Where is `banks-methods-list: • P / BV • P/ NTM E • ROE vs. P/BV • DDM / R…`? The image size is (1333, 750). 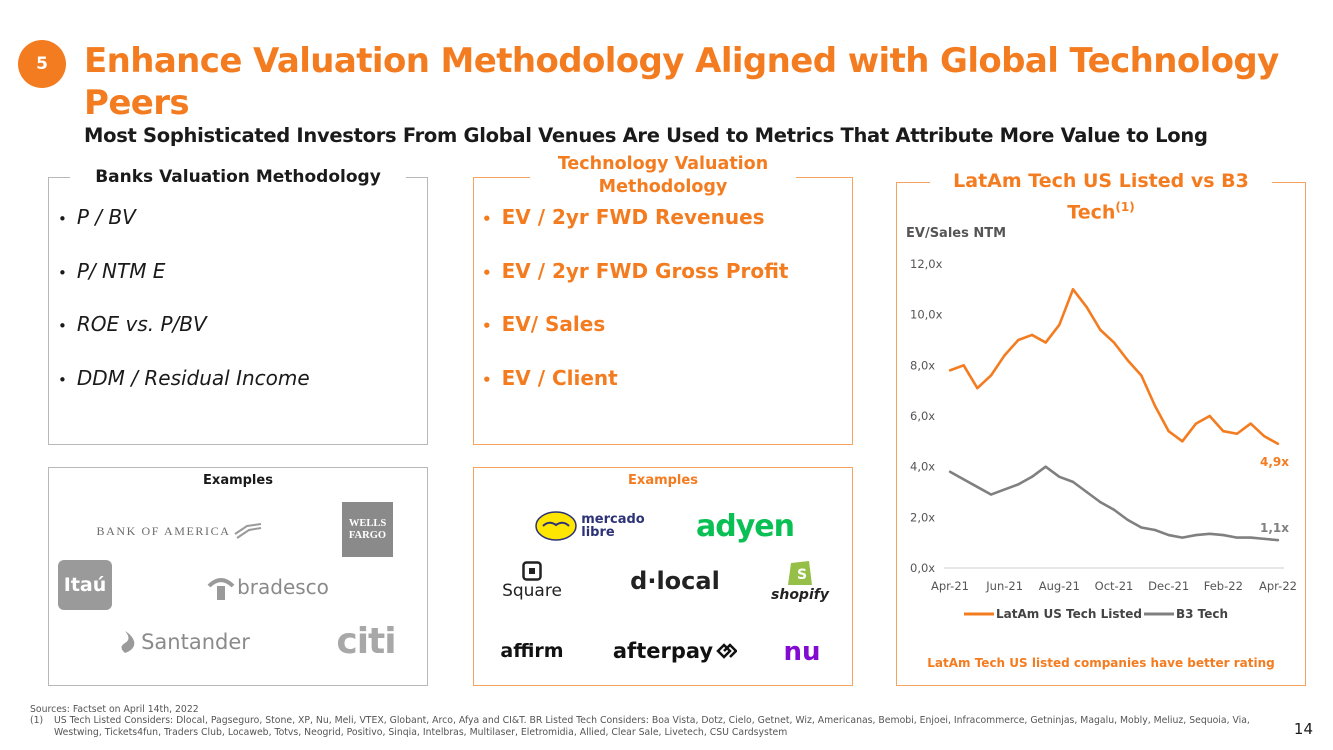 banks-methods-list: • P / BV • P/ NTM E • ROE vs. P/BV • DDM / R… is located at coordinates (184, 312).